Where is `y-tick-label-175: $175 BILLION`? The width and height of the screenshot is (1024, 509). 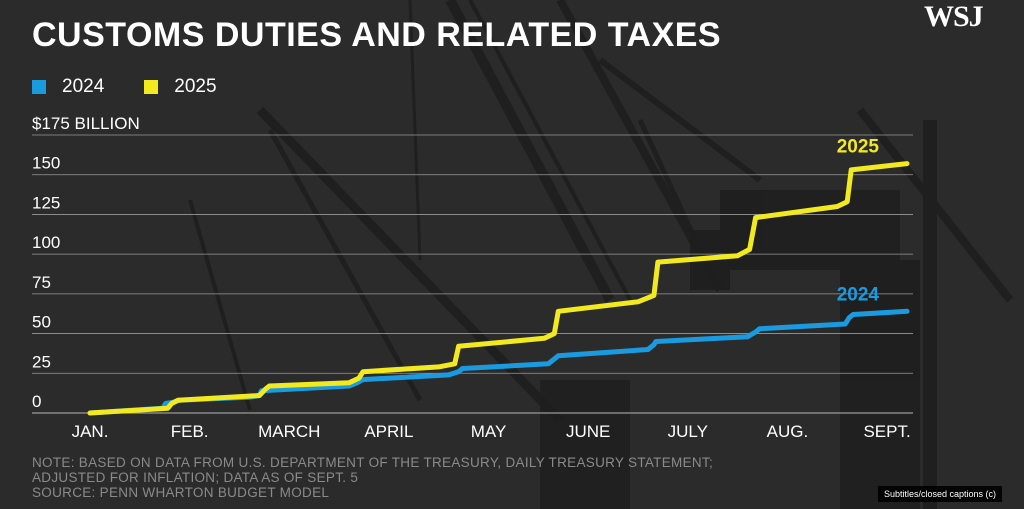 y-tick-label-175: $175 BILLION is located at coordinates (86, 123).